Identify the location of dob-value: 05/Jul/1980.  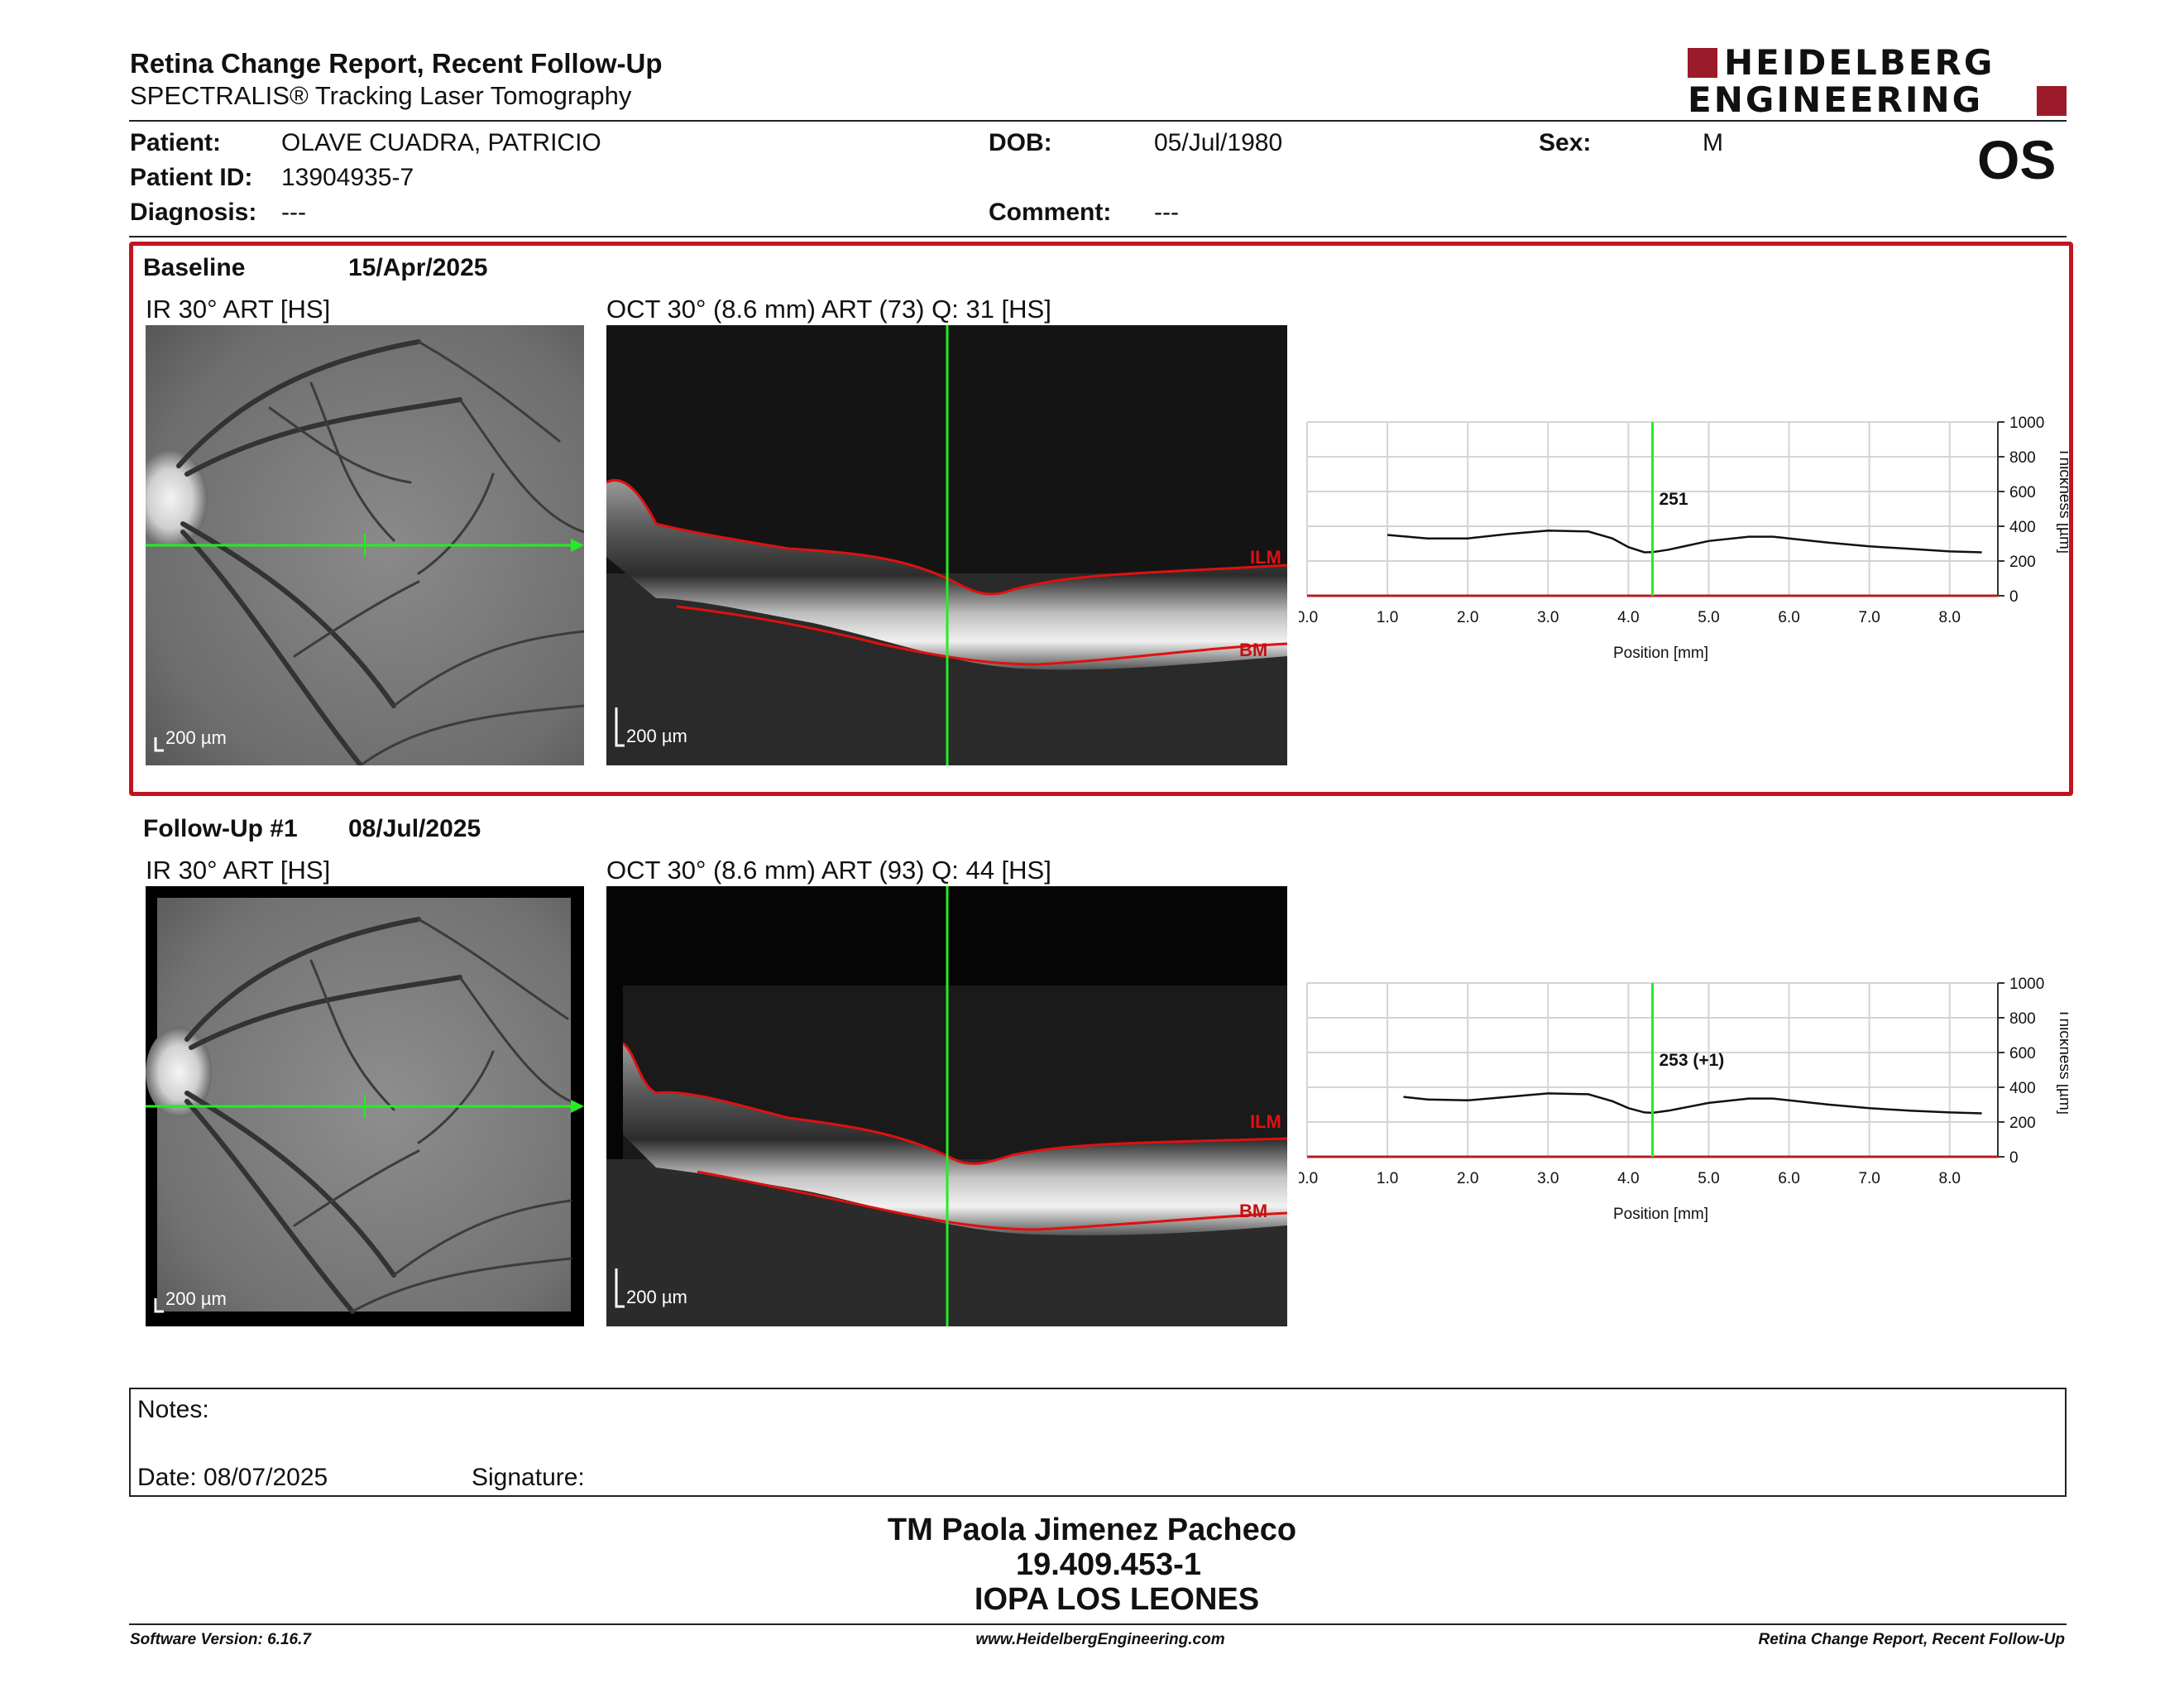
(1218, 142).